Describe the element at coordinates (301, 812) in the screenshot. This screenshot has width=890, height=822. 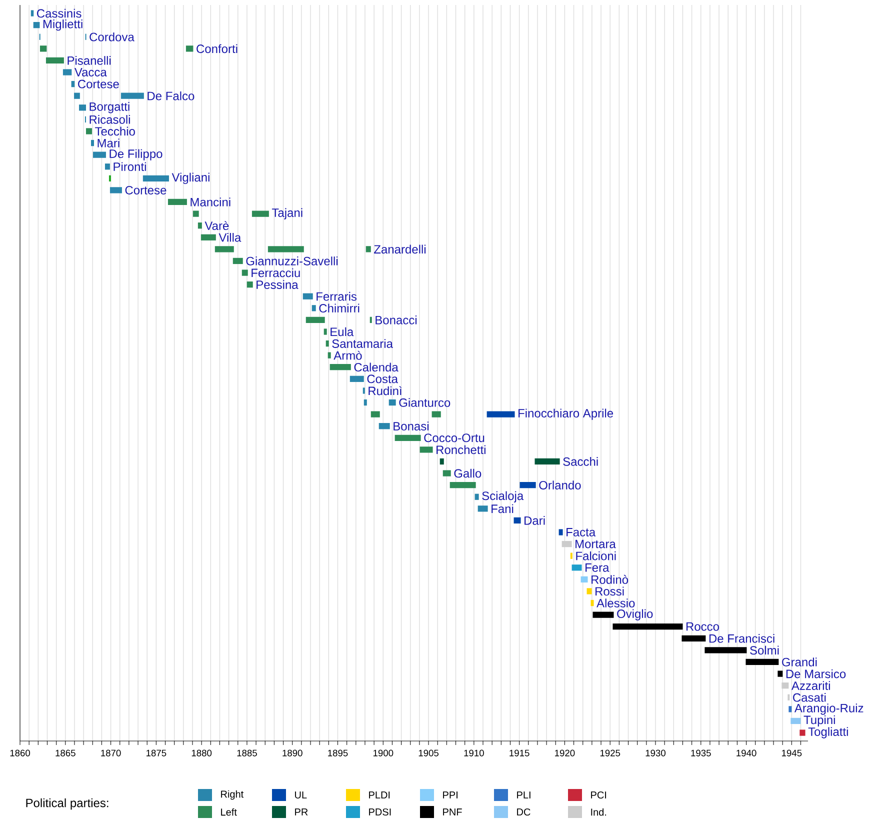
I see `legend-label: PR` at that location.